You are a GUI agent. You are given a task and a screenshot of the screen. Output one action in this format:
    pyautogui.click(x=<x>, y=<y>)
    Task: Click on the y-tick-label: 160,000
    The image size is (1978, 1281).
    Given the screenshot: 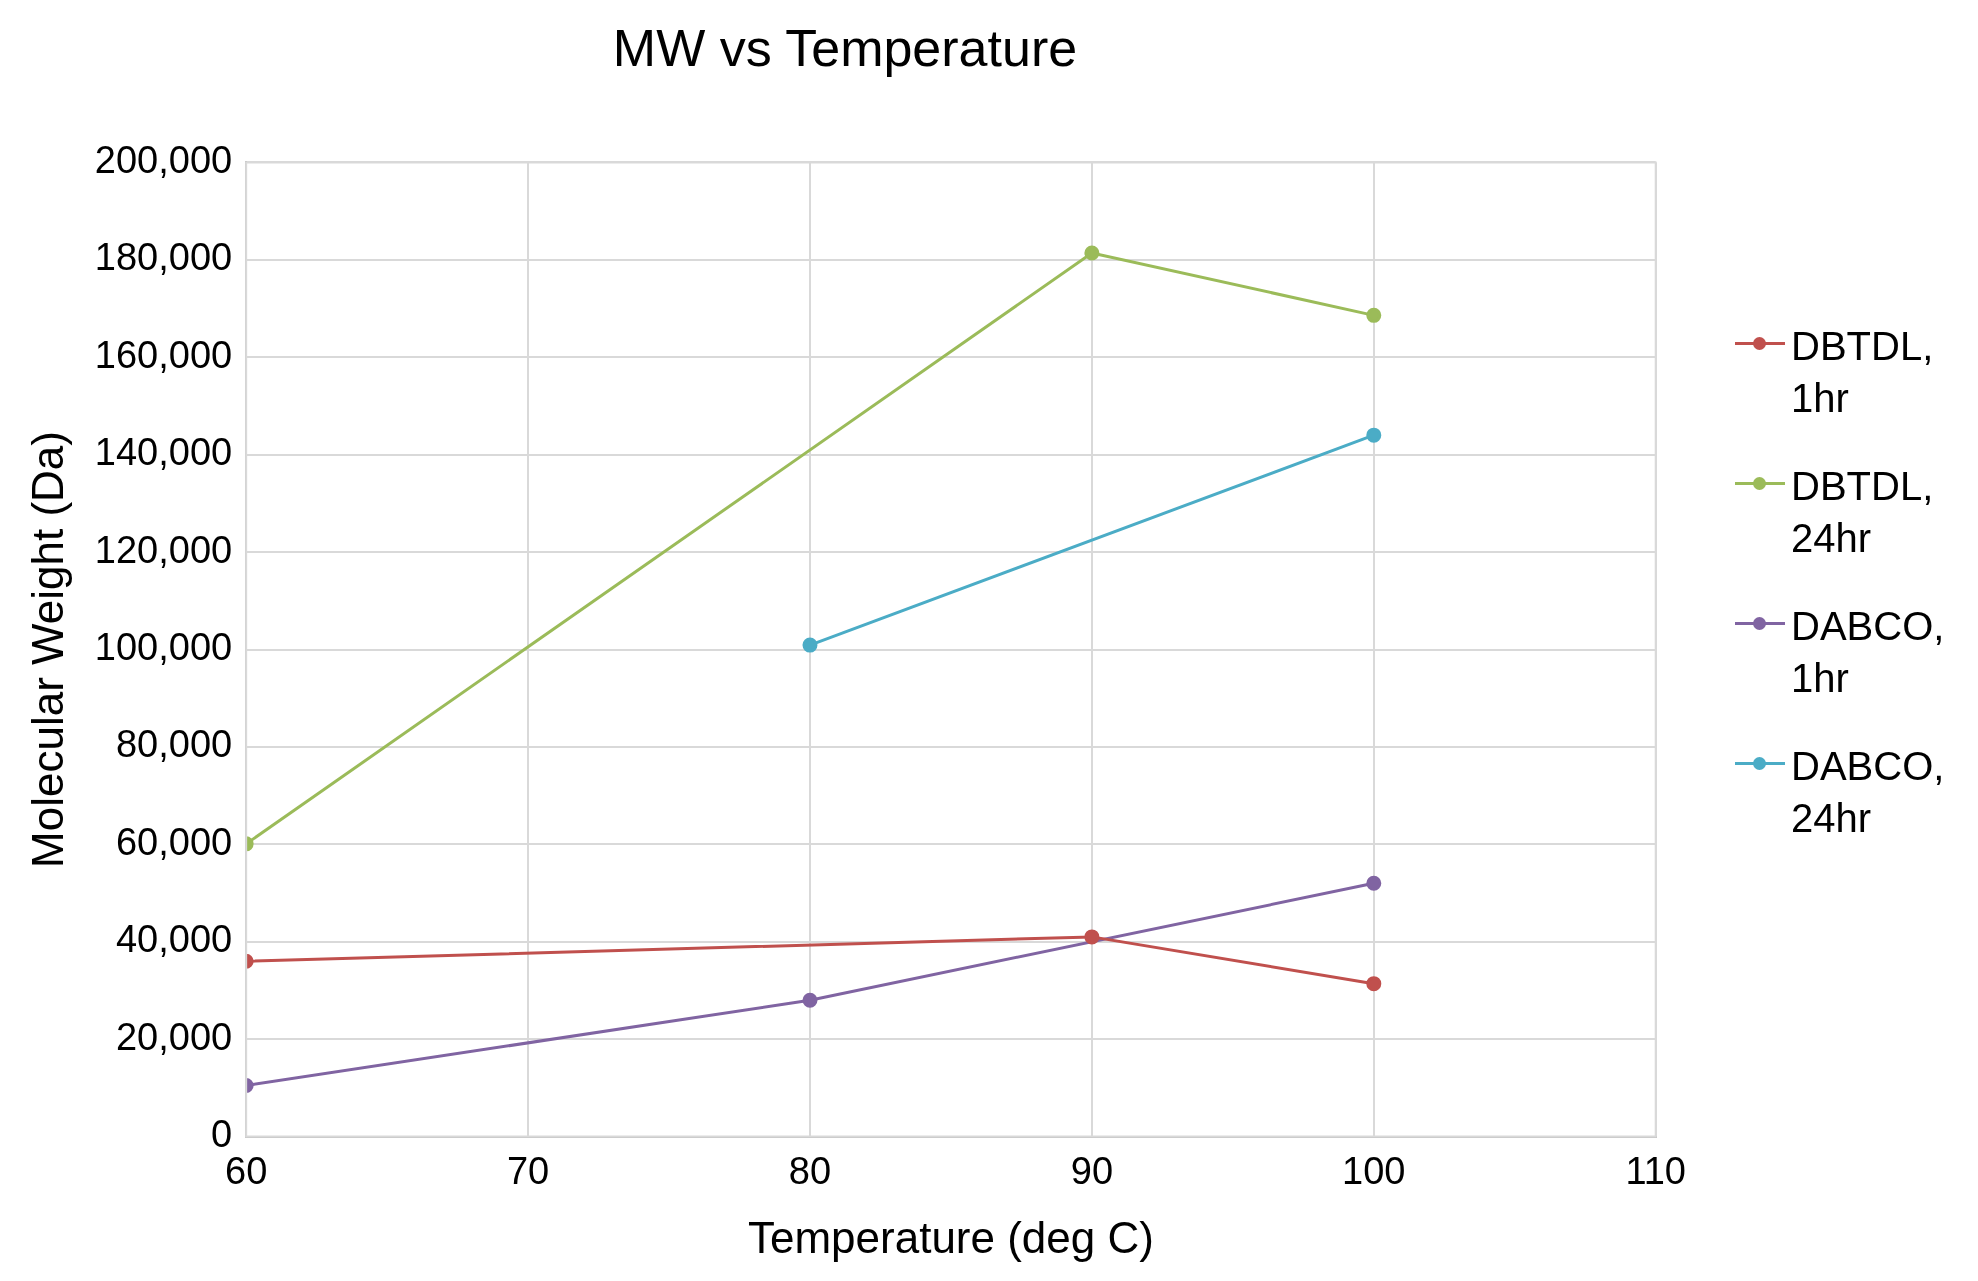 What is the action you would take?
    pyautogui.click(x=163, y=354)
    